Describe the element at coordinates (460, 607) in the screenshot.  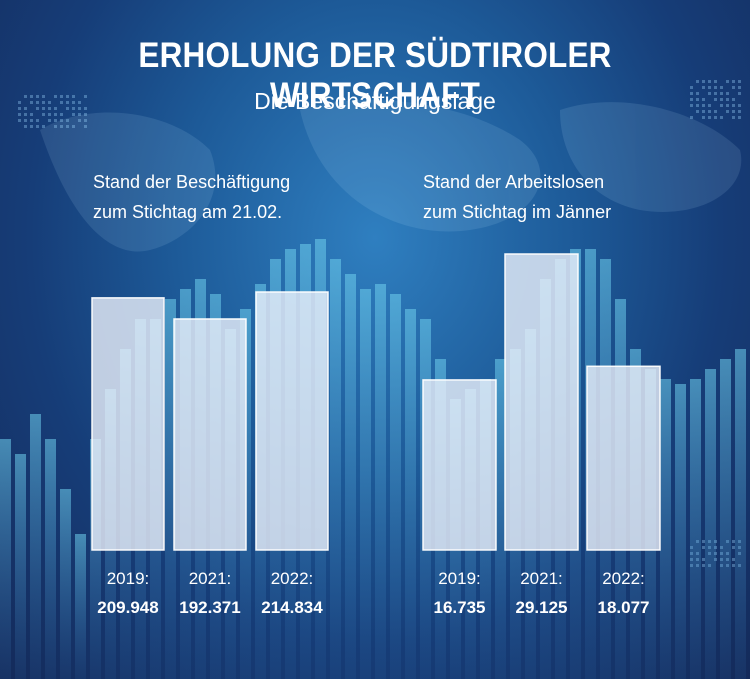
I see `value-label: 16.735` at that location.